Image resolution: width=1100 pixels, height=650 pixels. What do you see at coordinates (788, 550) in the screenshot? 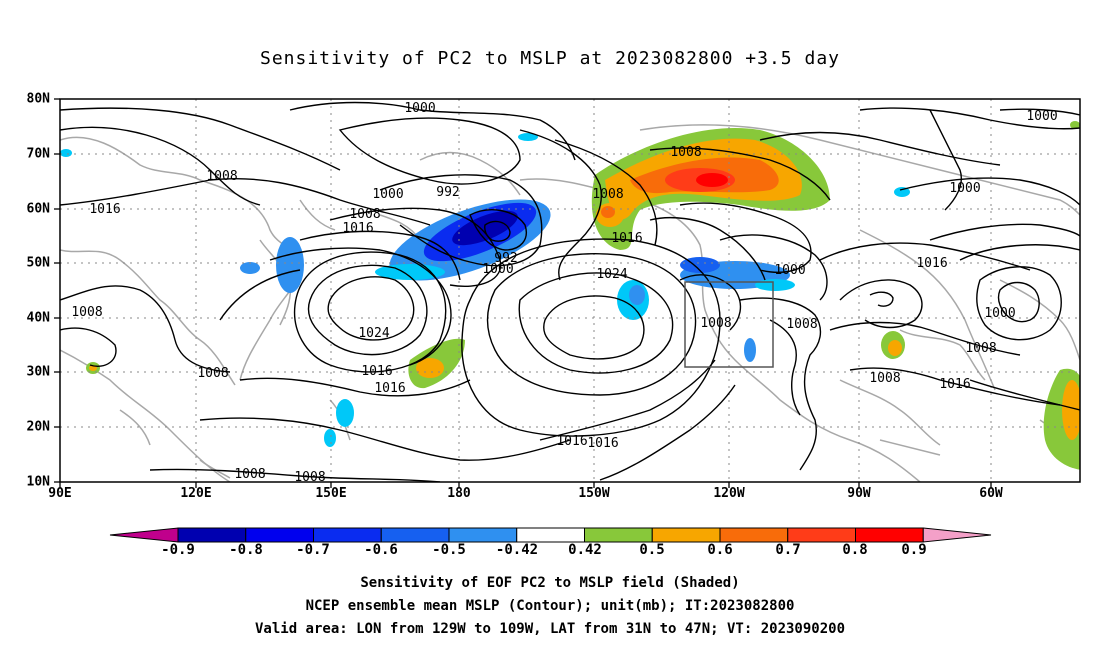
I see `colorbar-tick: 0.7` at bounding box center [788, 550].